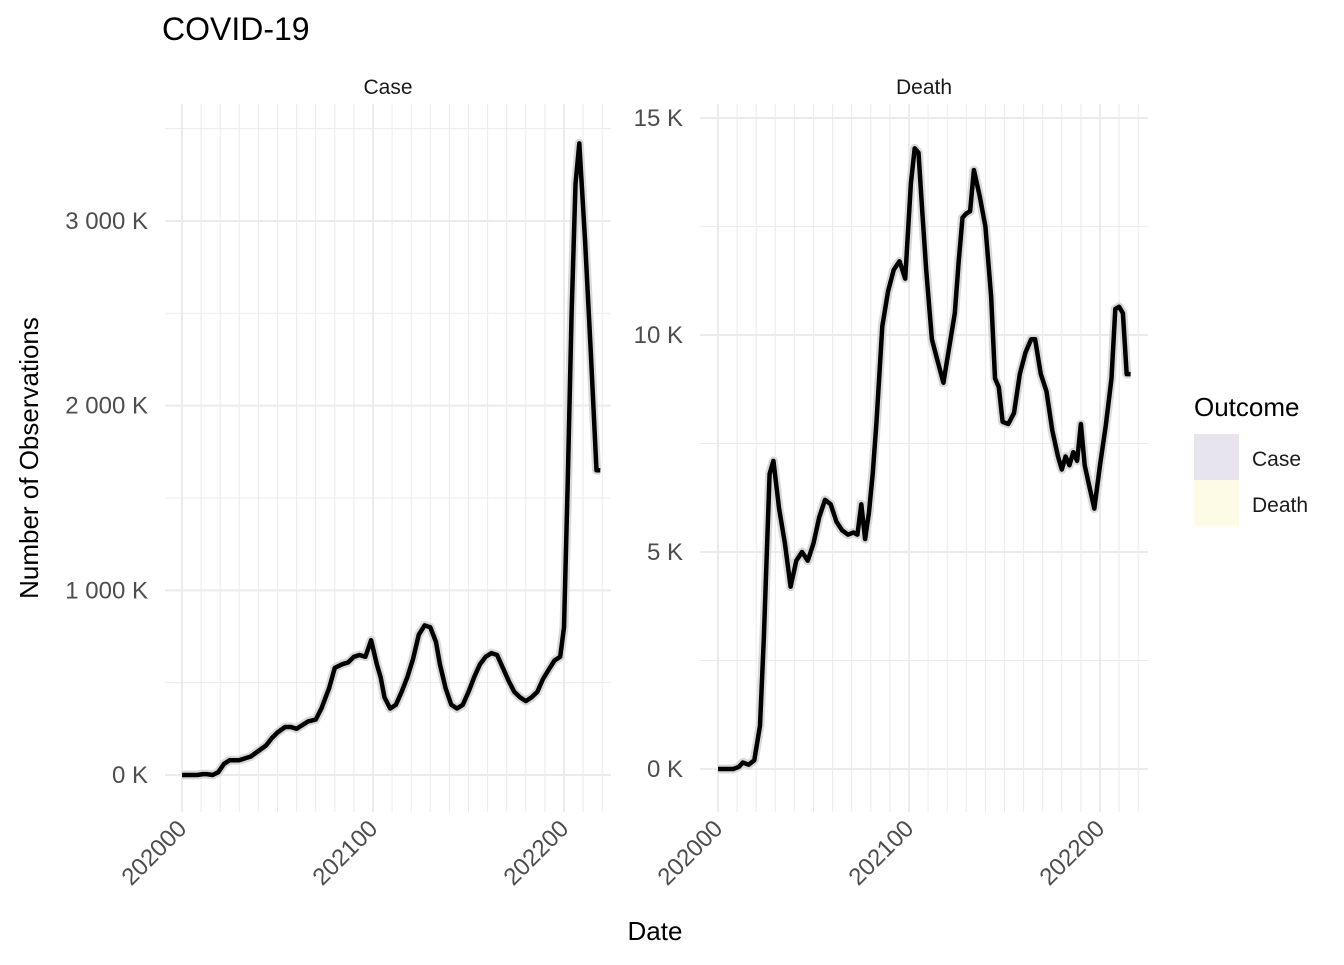  I want to click on strip-label-case: Case, so click(387, 87).